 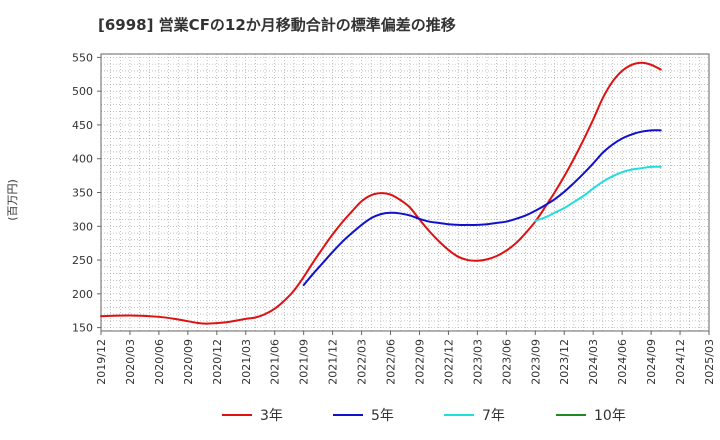 I want to click on x-tick-label: 2021/03, so click(x=246, y=362).